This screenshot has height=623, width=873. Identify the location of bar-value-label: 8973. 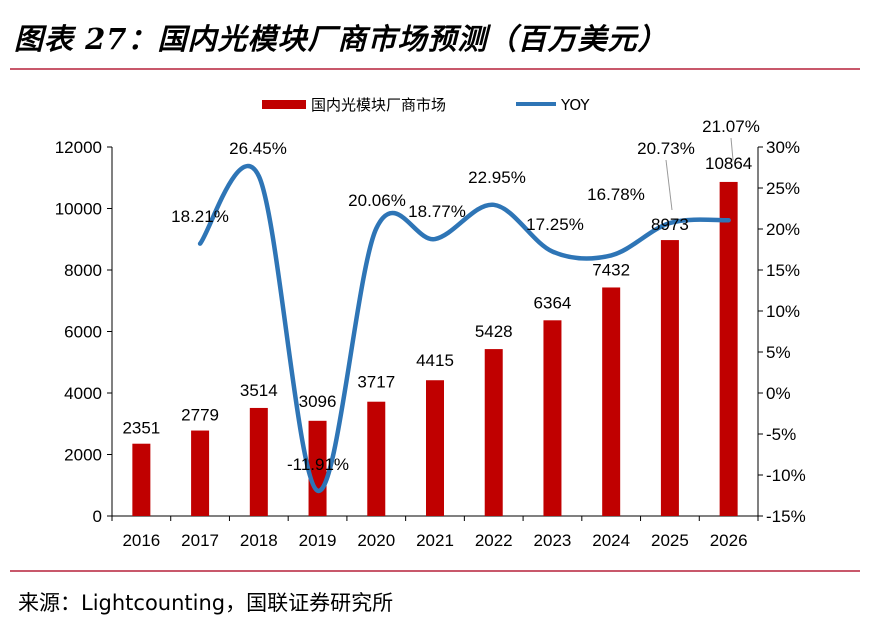
(670, 224).